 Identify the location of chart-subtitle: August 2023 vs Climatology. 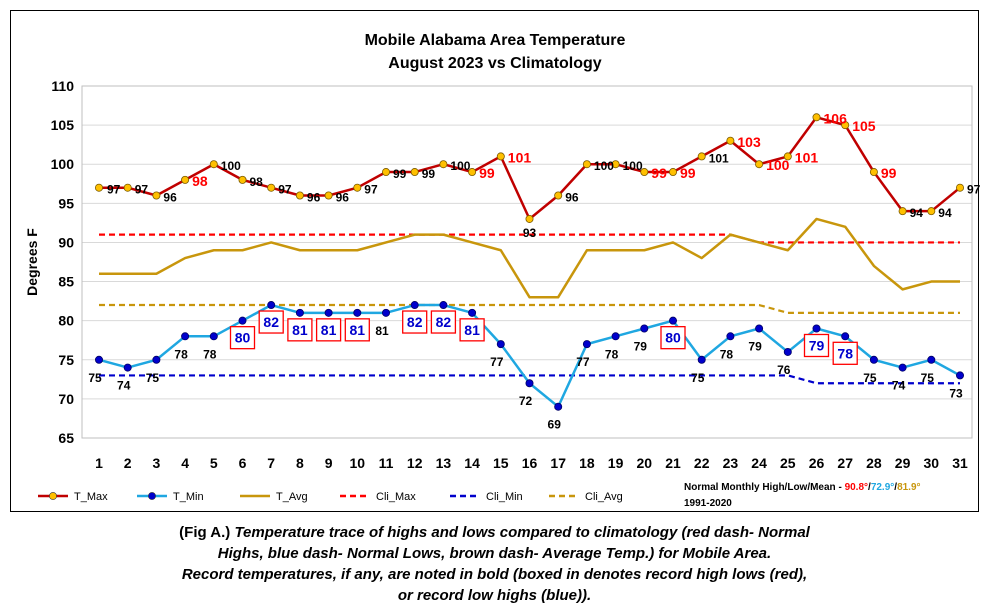
(494, 63).